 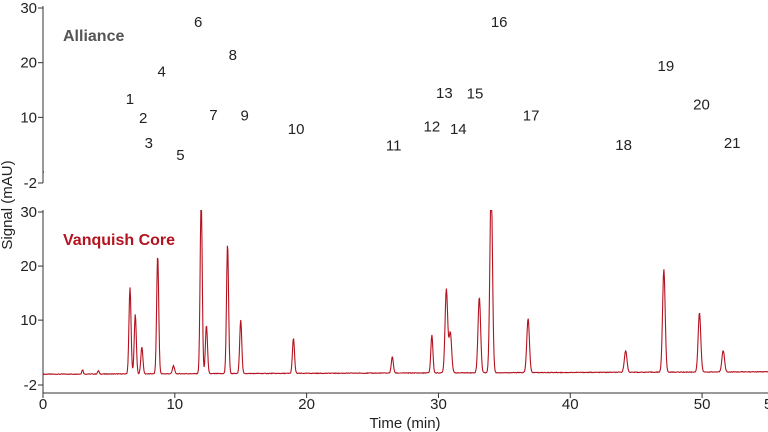 What do you see at coordinates (245, 115) in the screenshot?
I see `peak-label: 9` at bounding box center [245, 115].